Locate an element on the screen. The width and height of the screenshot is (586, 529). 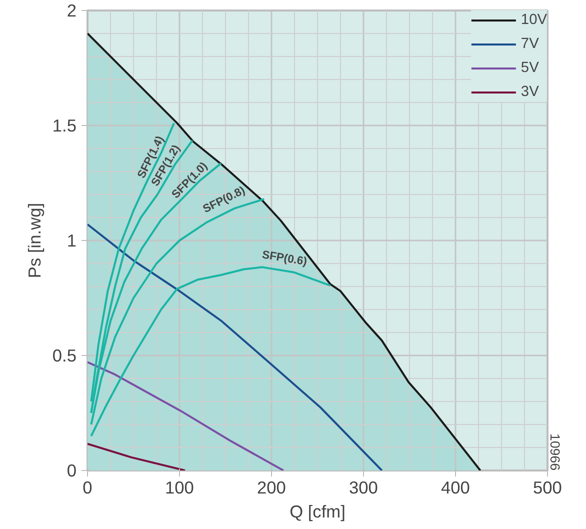
x-tick-label: 500 is located at coordinates (547, 488).